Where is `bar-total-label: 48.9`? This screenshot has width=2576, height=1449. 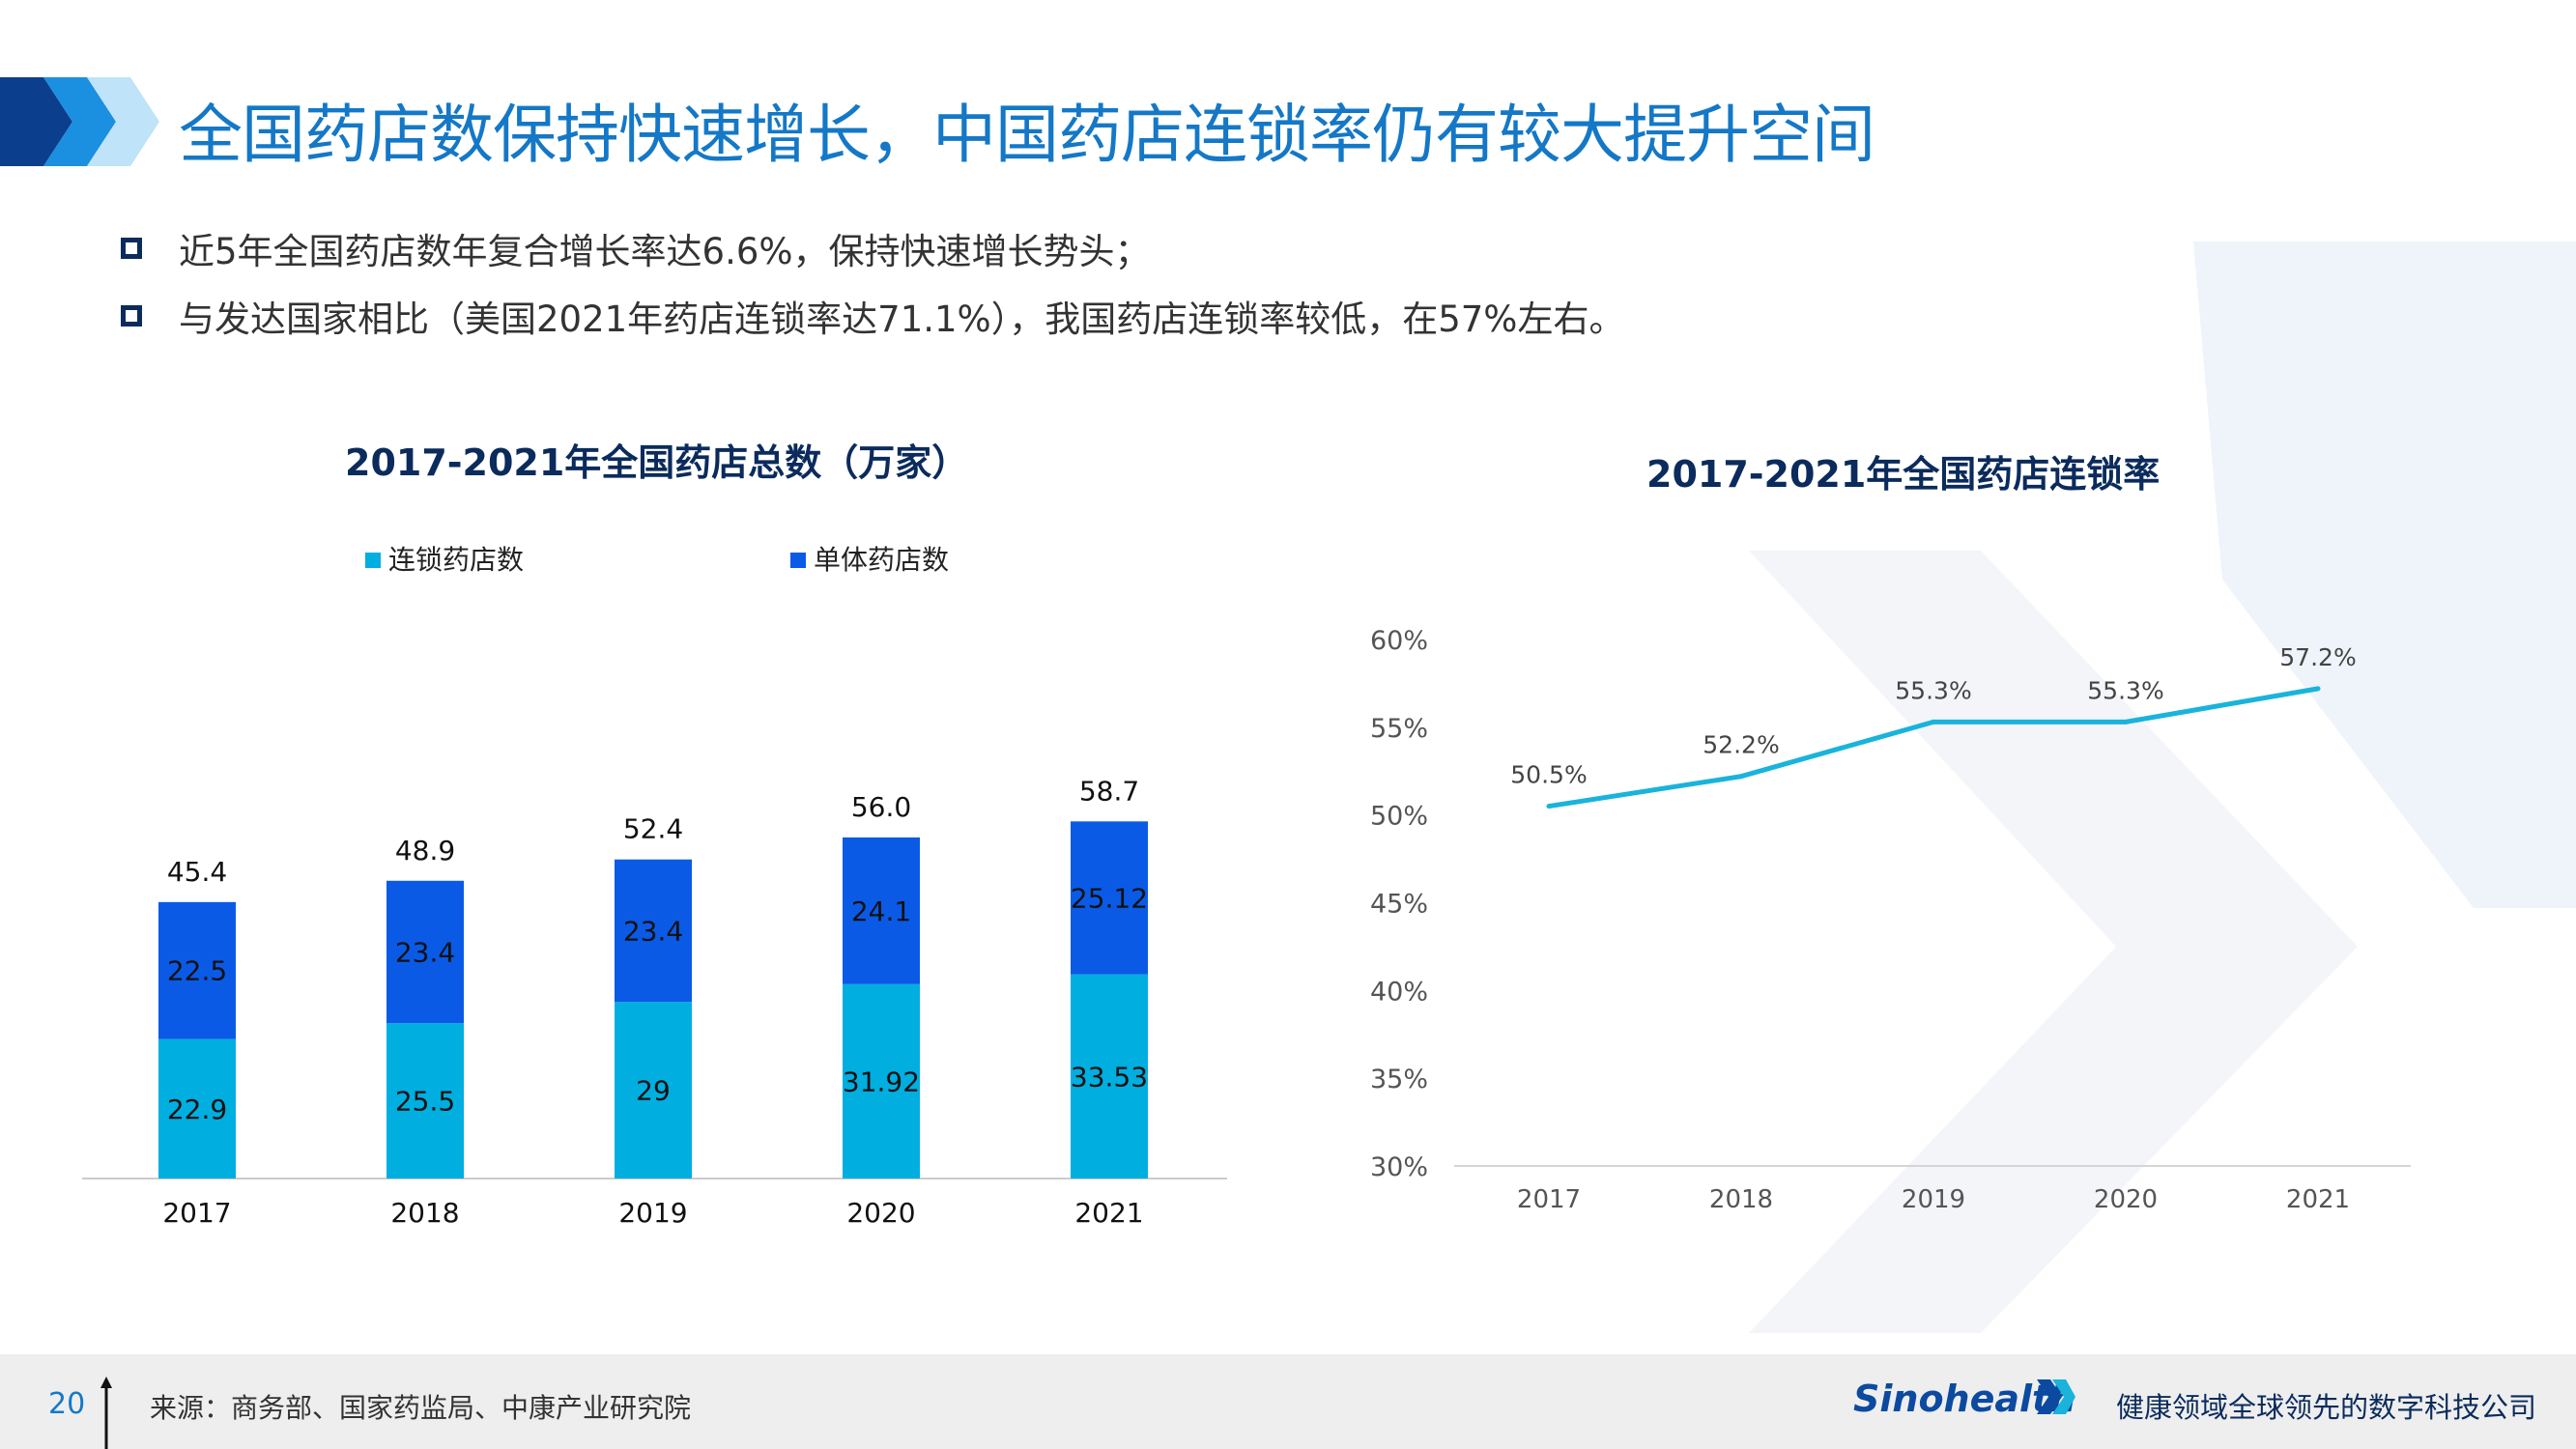
bar-total-label: 48.9 is located at coordinates (425, 851).